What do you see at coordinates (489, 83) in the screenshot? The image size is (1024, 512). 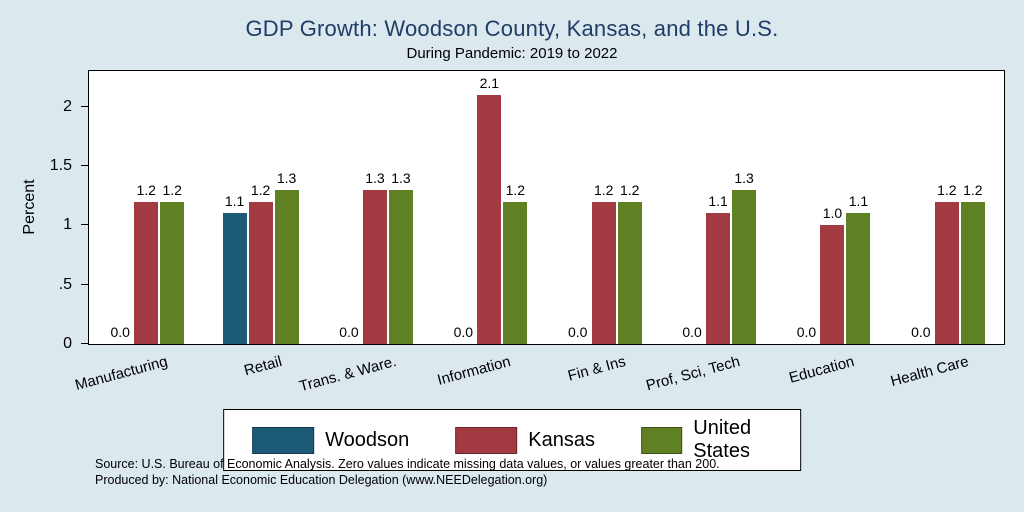 I see `bar-value-label: 2.1` at bounding box center [489, 83].